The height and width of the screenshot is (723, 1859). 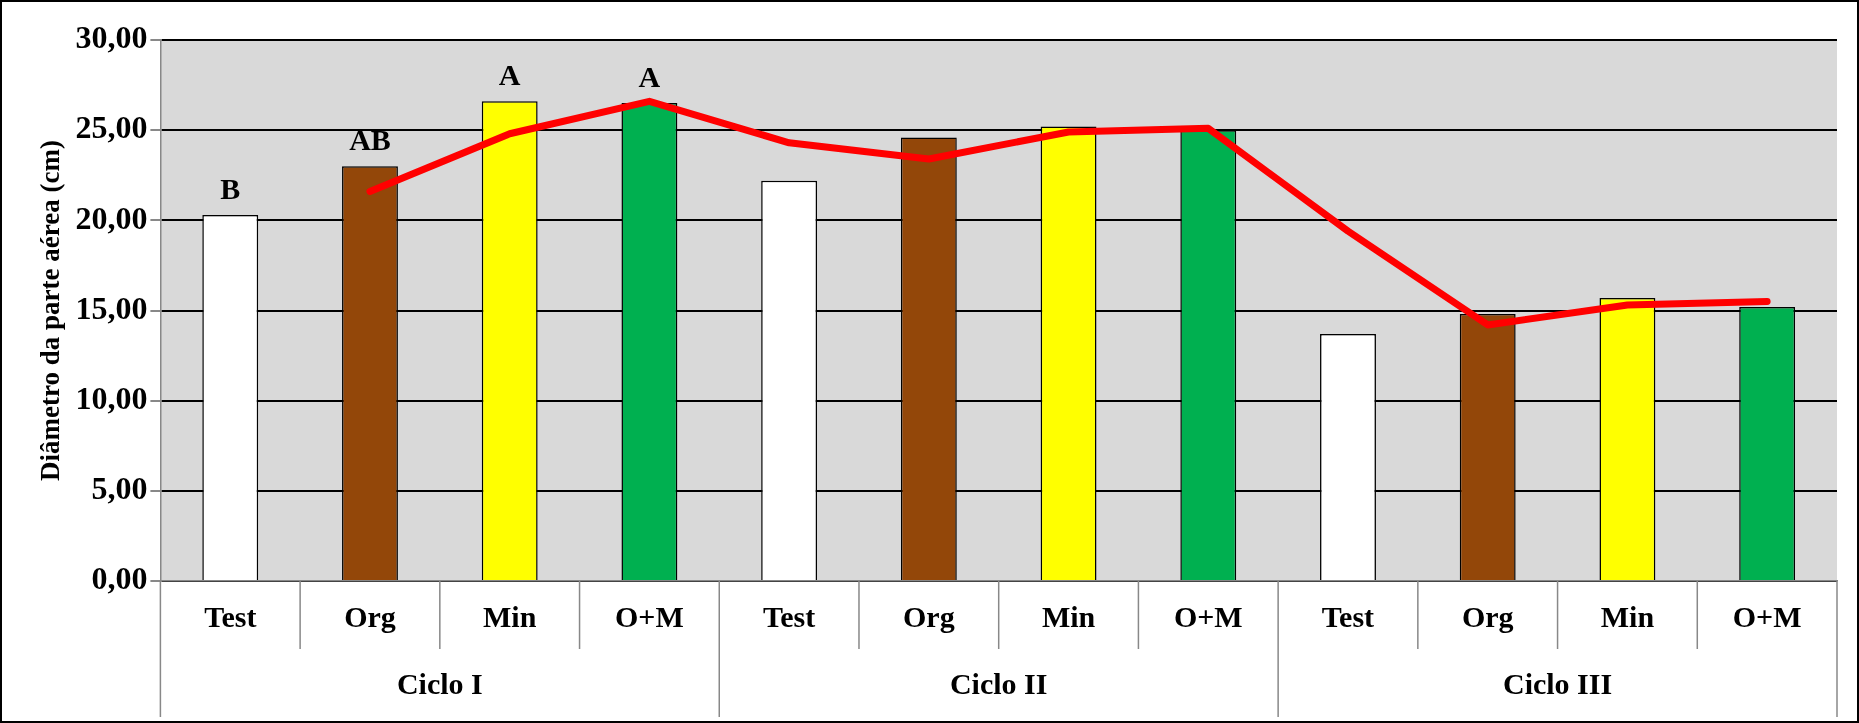 I want to click on text: Ciclo III, so click(x=1557, y=683).